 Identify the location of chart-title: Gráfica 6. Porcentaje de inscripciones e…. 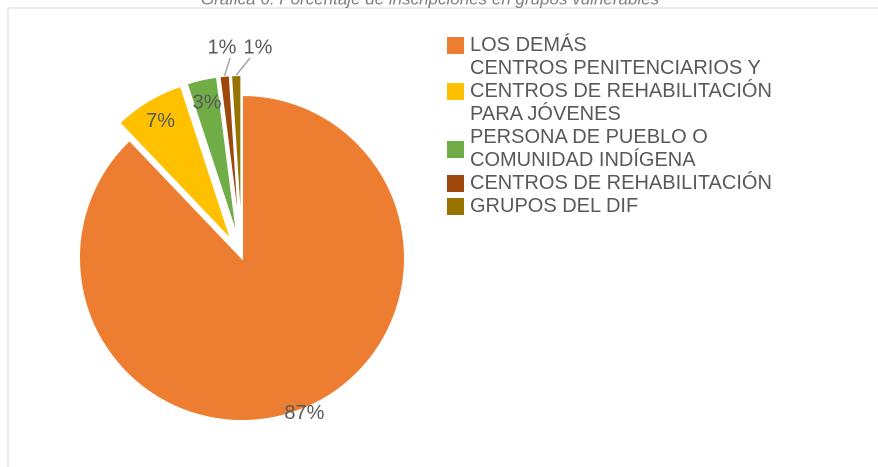
(430, 4).